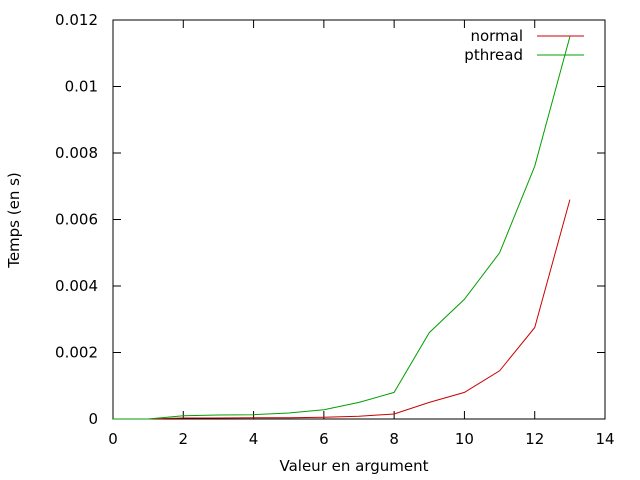 Image resolution: width=640 pixels, height=480 pixels. I want to click on y-tick-label: 0.004, so click(76, 286).